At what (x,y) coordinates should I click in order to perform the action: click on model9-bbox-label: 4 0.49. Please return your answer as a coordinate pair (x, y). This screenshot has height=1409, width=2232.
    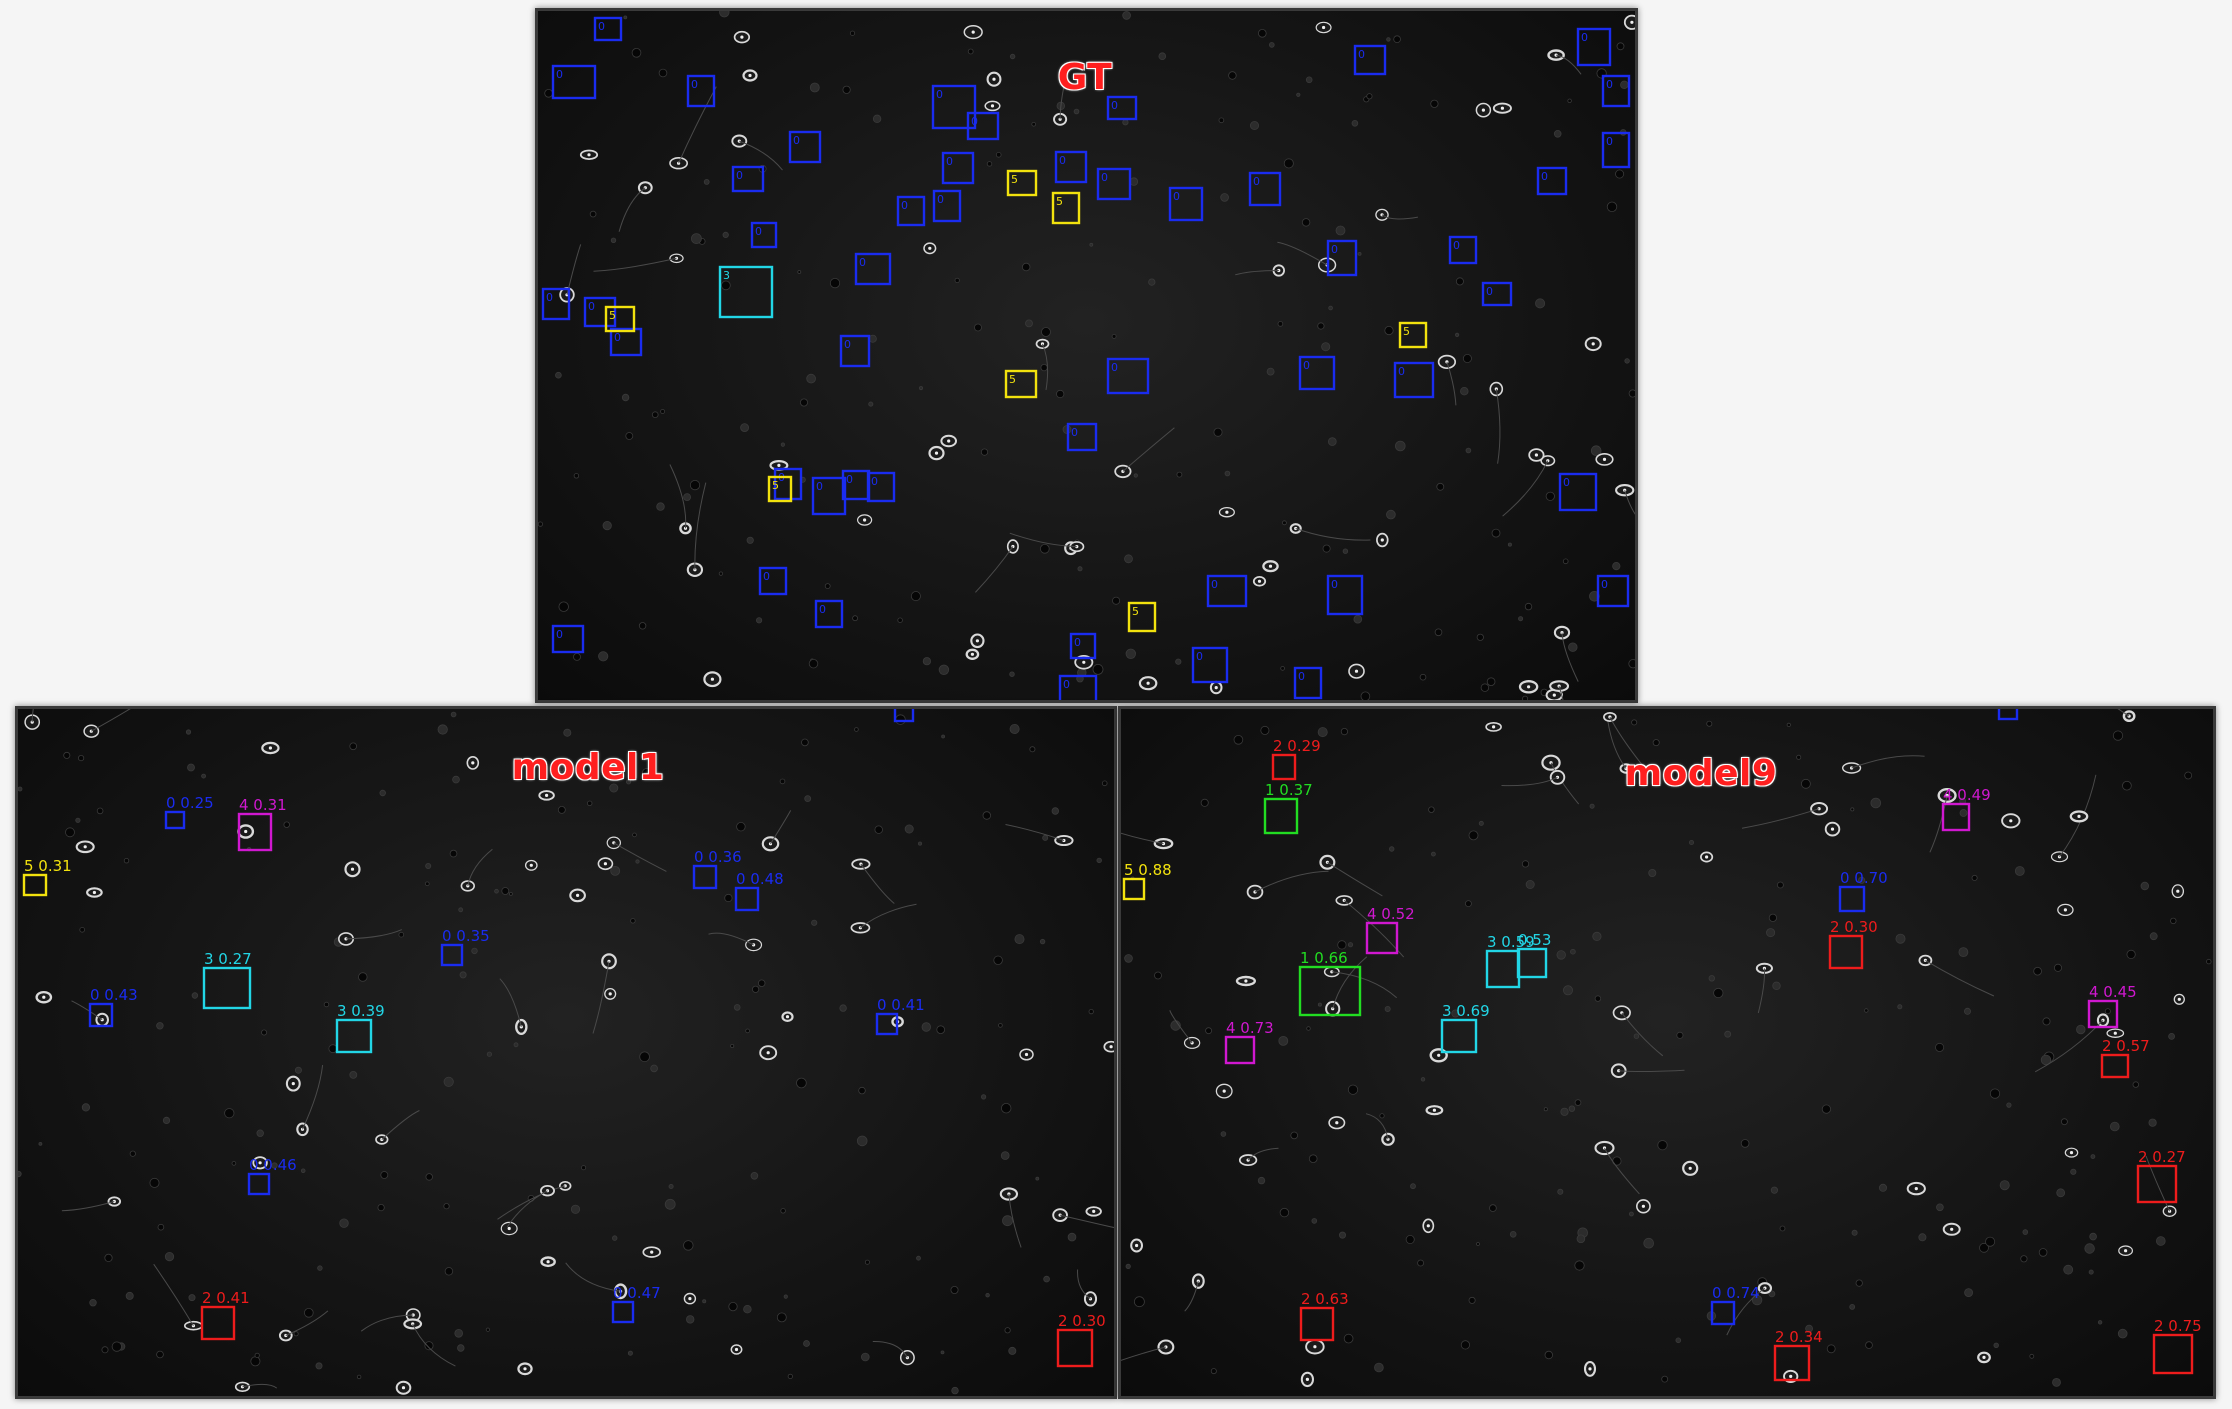
    Looking at the image, I should click on (1967, 795).